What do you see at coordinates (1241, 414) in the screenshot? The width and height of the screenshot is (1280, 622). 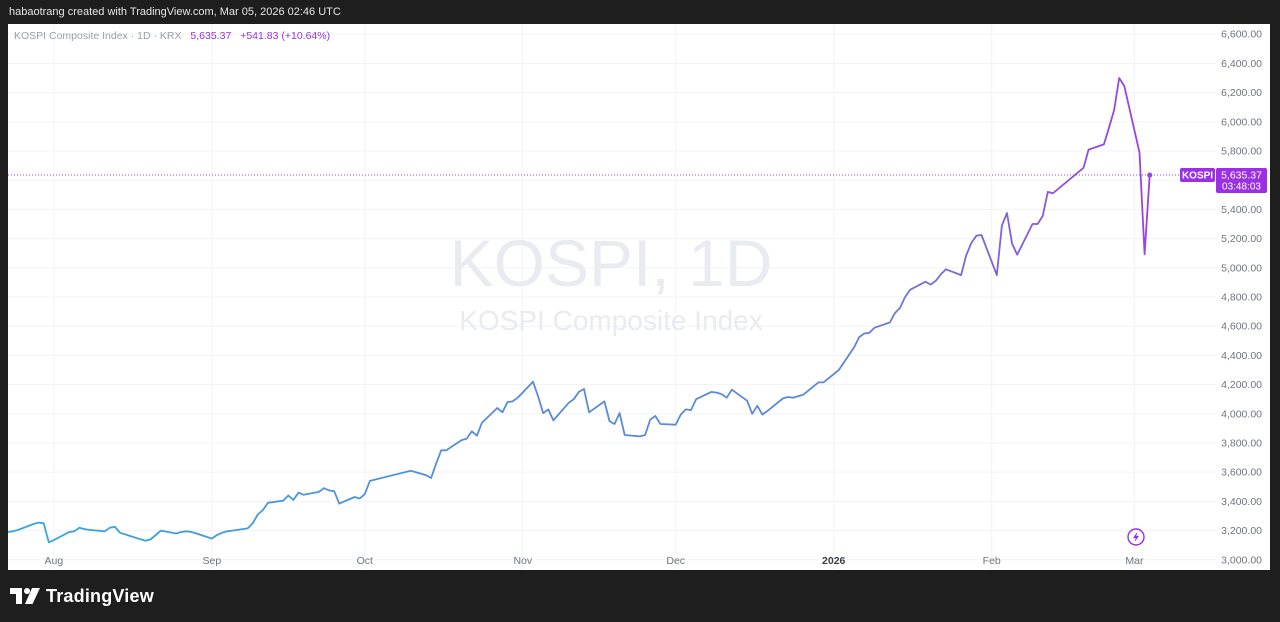 I see `y-tick-label: 4,000.00` at bounding box center [1241, 414].